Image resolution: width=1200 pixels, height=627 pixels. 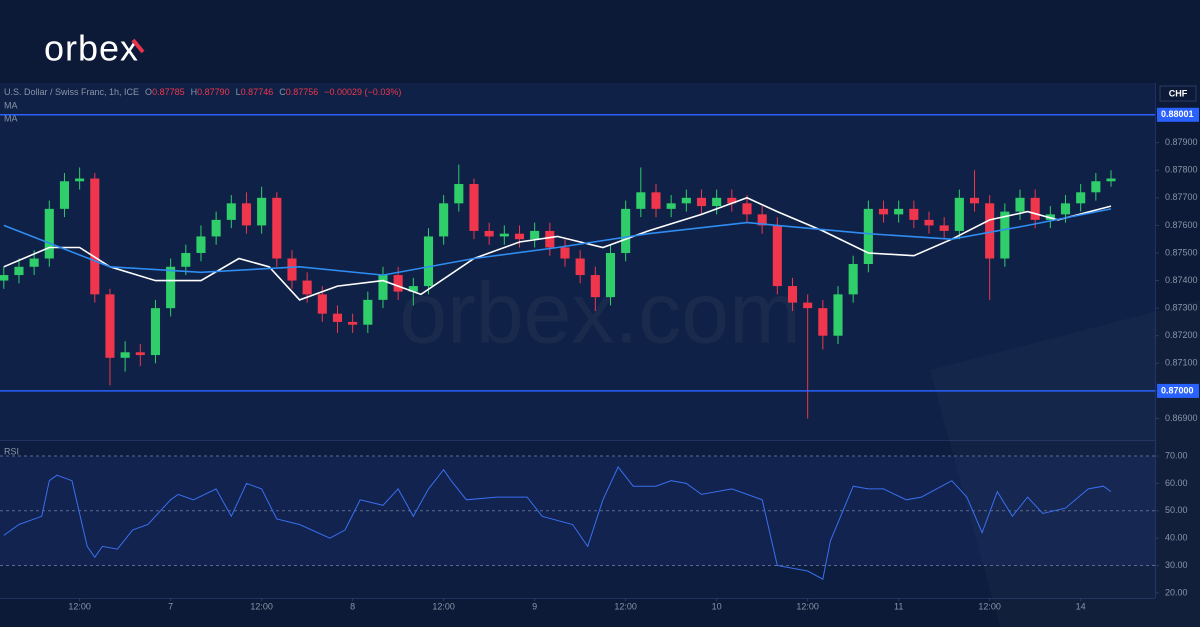 What do you see at coordinates (1181, 142) in the screenshot?
I see `y-tick-label: 0.87900` at bounding box center [1181, 142].